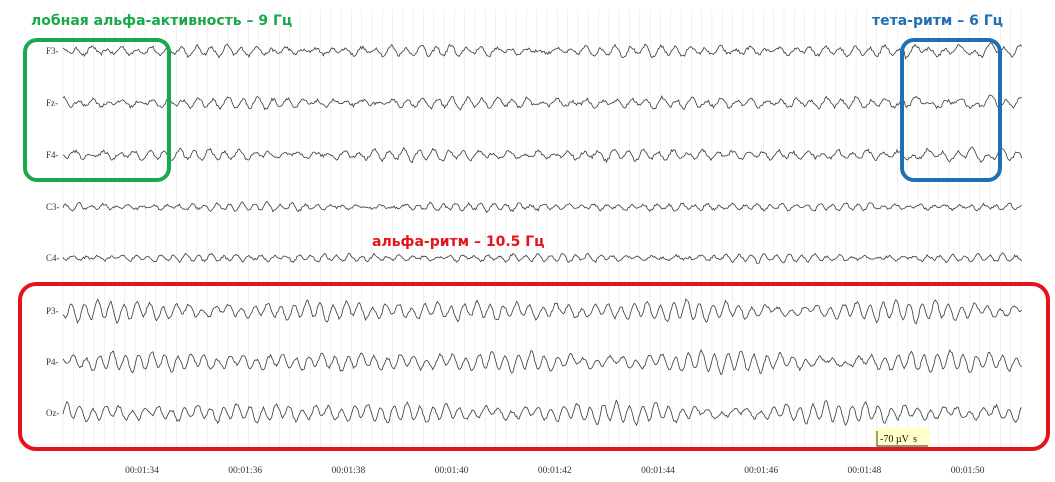 Image resolution: width=1055 pixels, height=482 pixels. What do you see at coordinates (895, 439) in the screenshot?
I see `scale-amplitude: -70 µV` at bounding box center [895, 439].